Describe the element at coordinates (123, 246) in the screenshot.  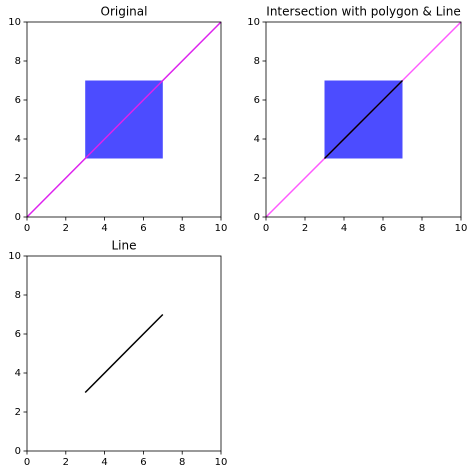
I see `chart-title: Line` at that location.